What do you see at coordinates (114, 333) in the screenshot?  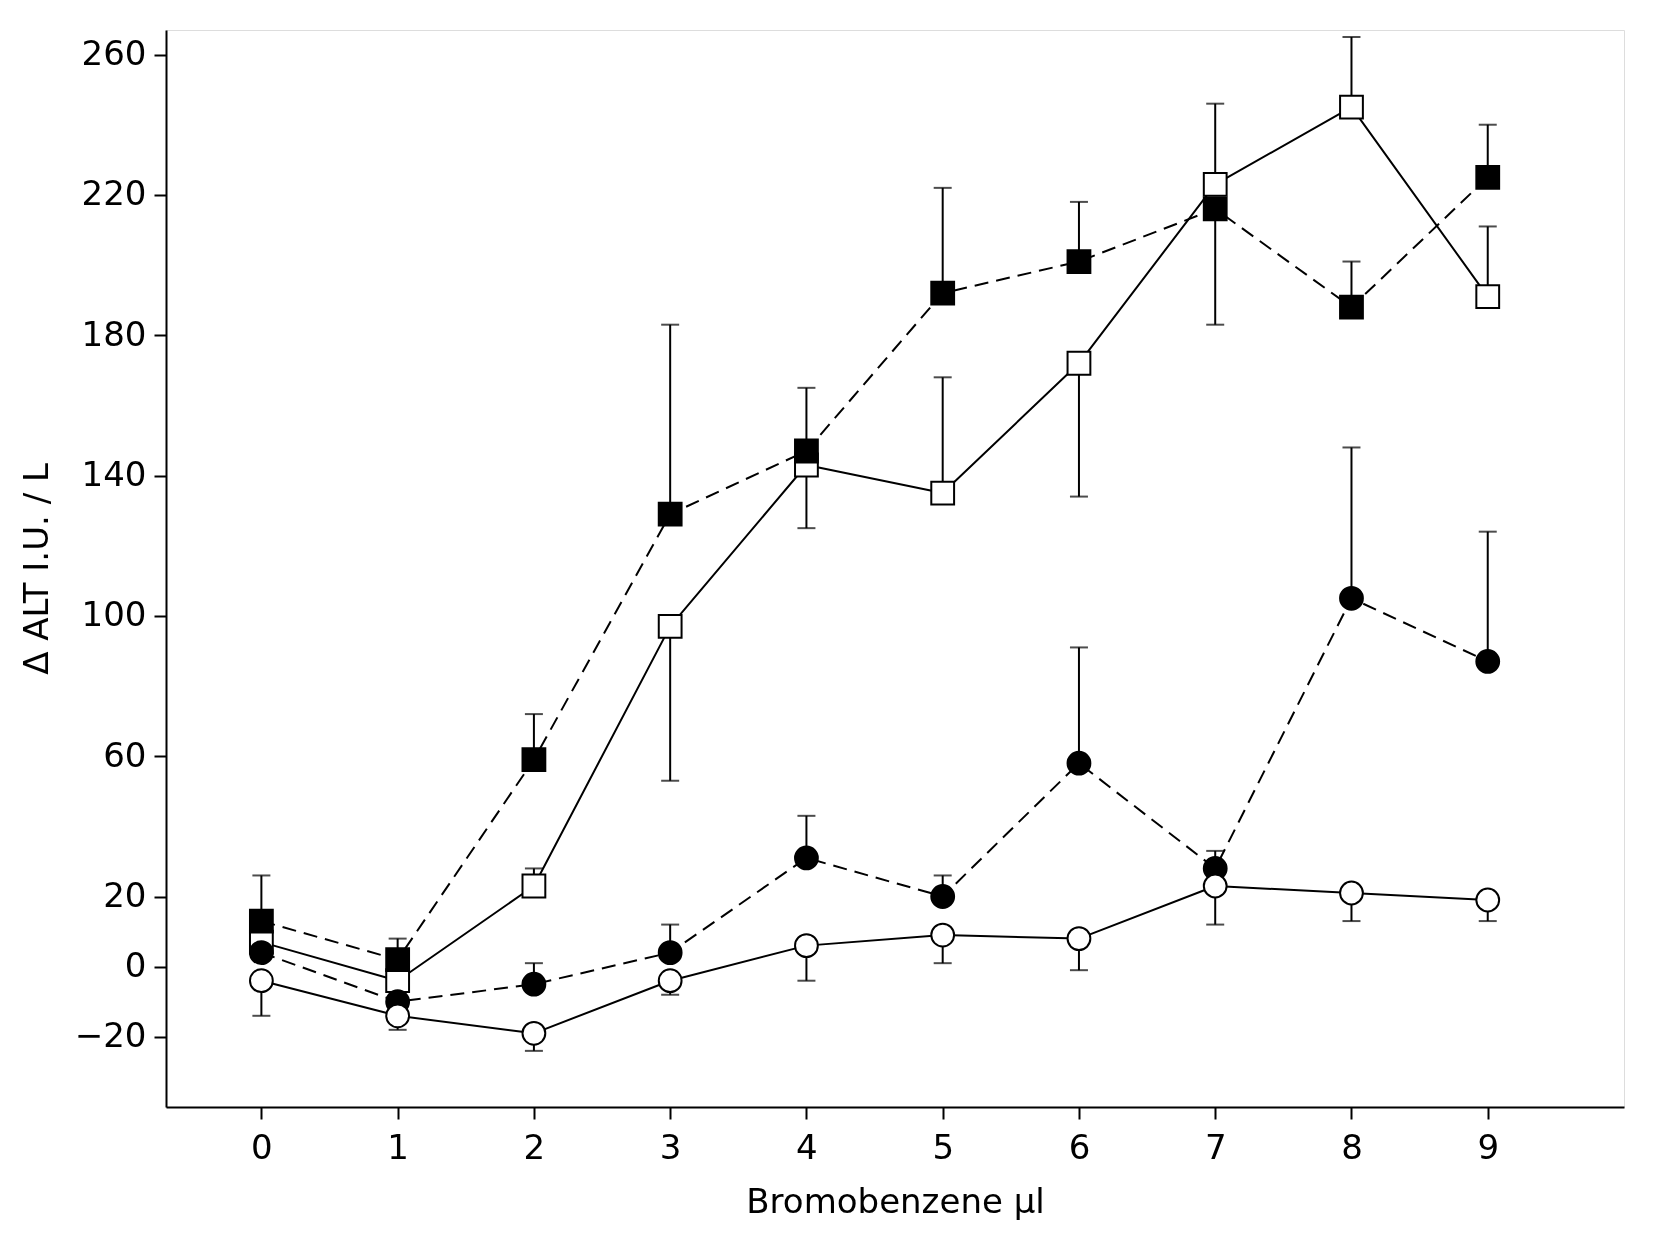 I see `y-tick-label: 180` at bounding box center [114, 333].